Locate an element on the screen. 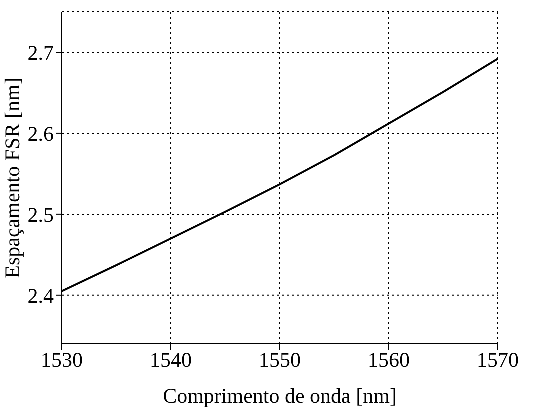 Image resolution: width=558 pixels, height=411 pixels. x-tick-label: 1530 is located at coordinates (62, 360).